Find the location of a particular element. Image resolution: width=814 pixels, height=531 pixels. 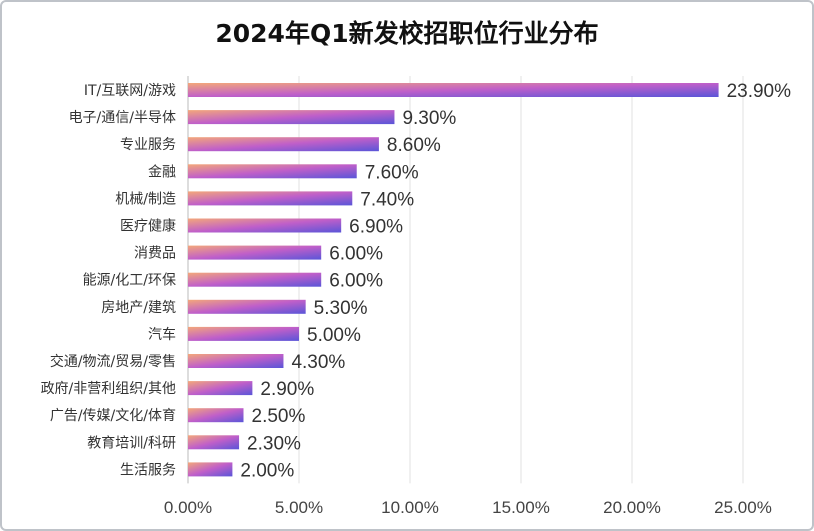

category-label: 消费品 is located at coordinates (155, 254).